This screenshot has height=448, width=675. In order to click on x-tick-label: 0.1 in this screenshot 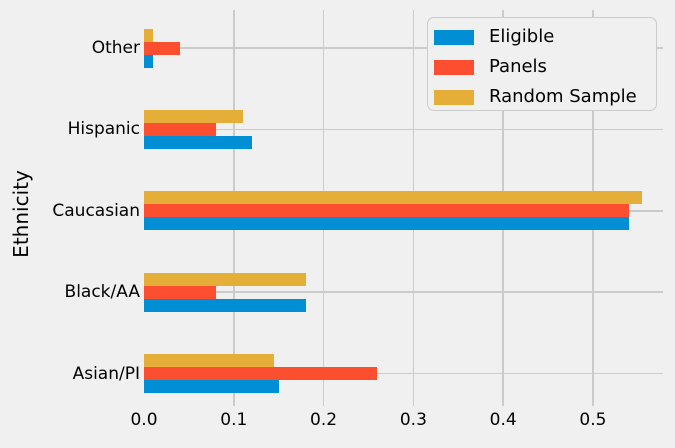, I will do `click(234, 420)`.